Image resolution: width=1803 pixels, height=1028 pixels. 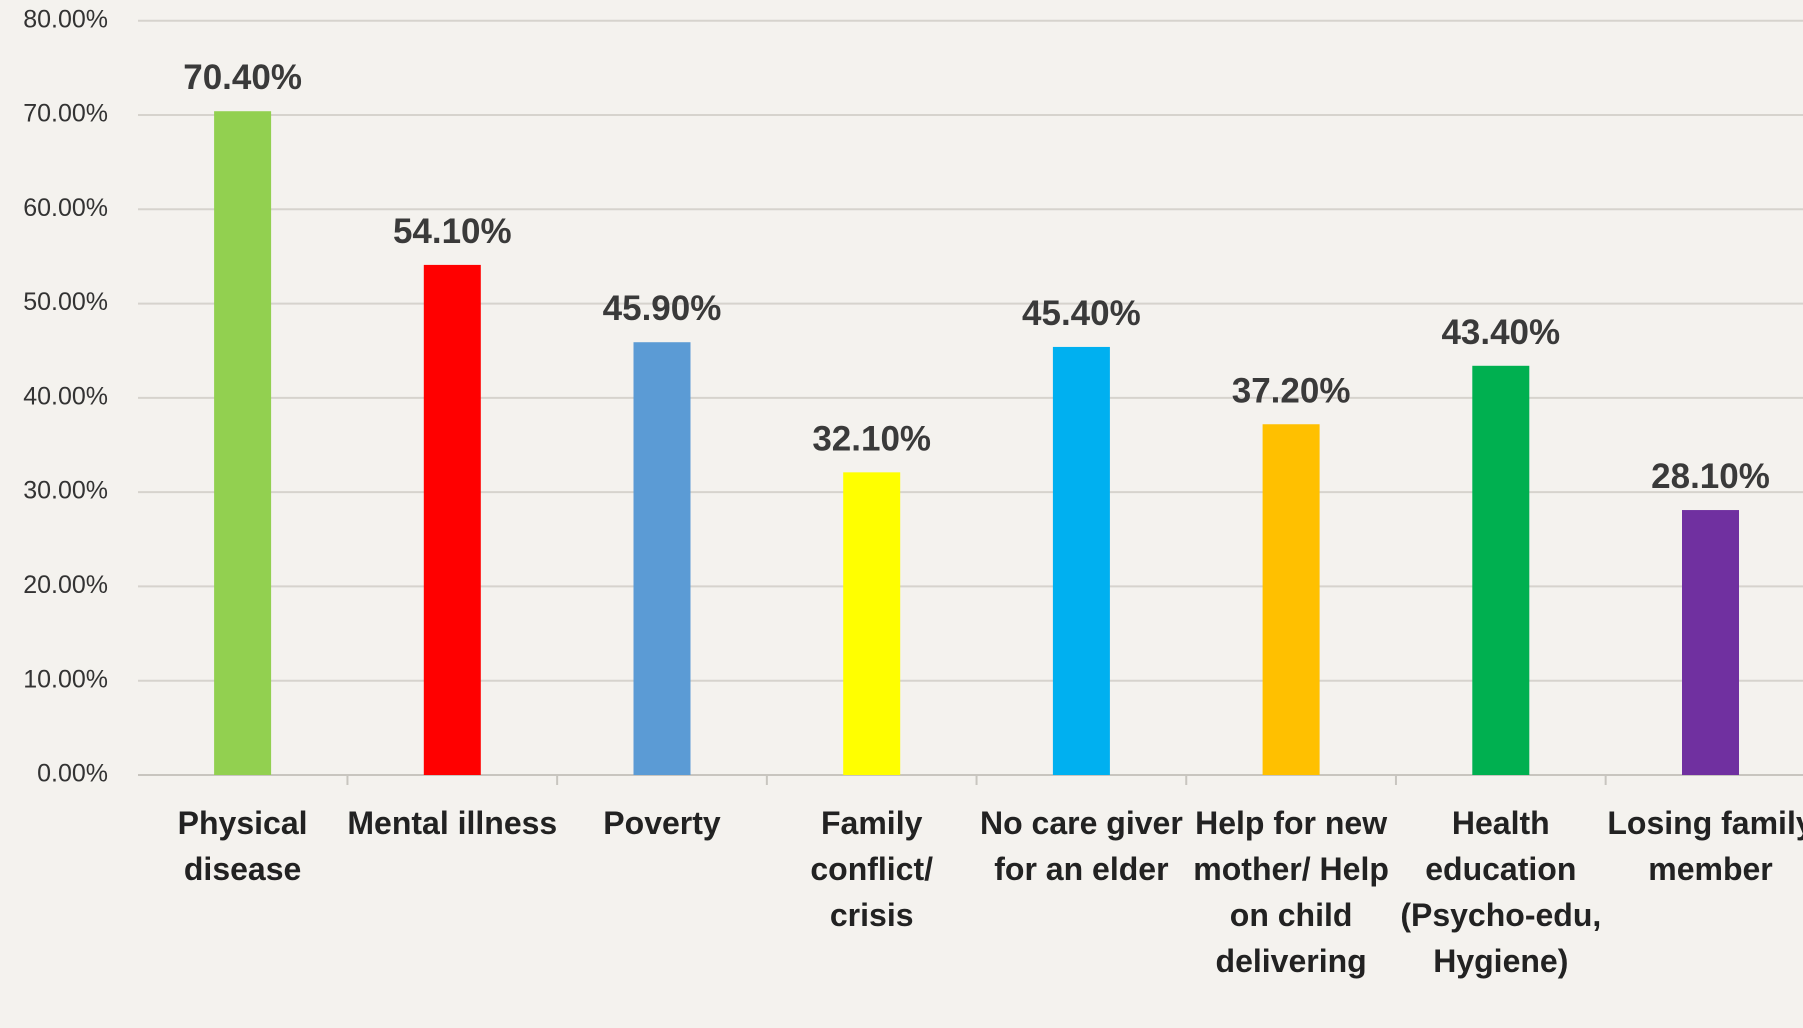 What do you see at coordinates (242, 77) in the screenshot?
I see `value-label: 70.40%` at bounding box center [242, 77].